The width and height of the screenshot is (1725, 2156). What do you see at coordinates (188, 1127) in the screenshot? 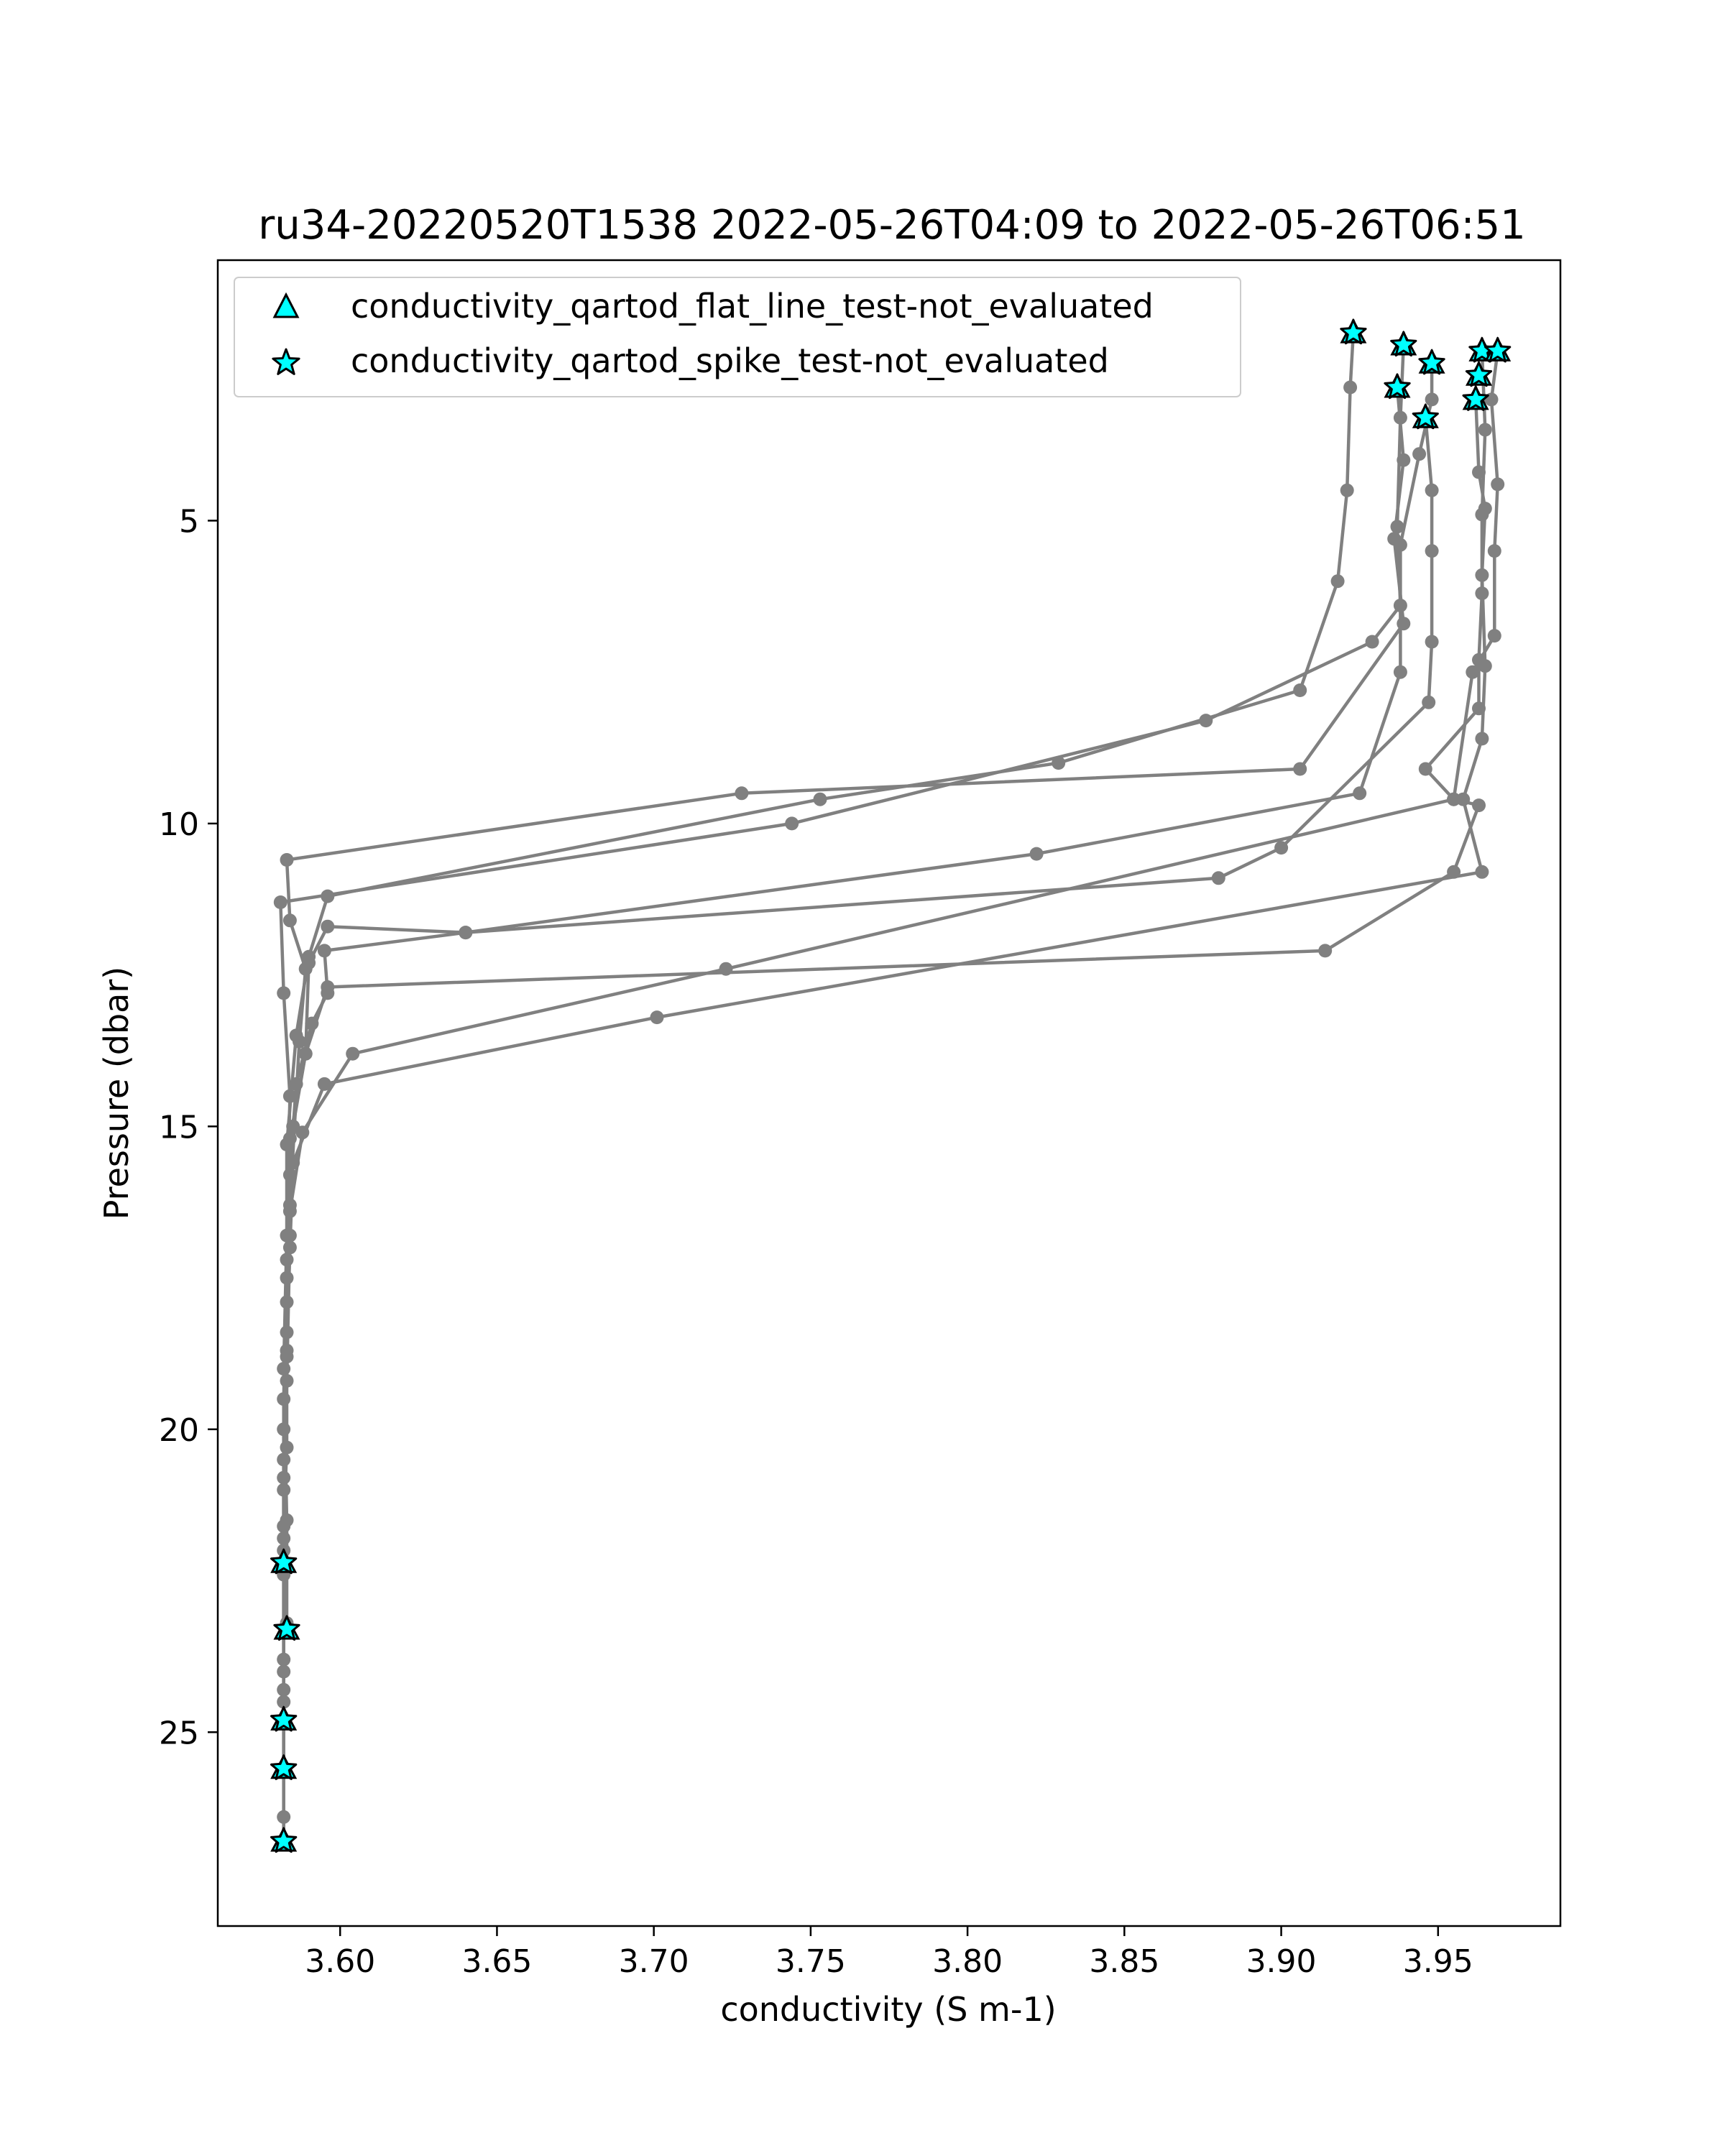
I see `y-axis: 5 10 15 20 25` at bounding box center [188, 1127].